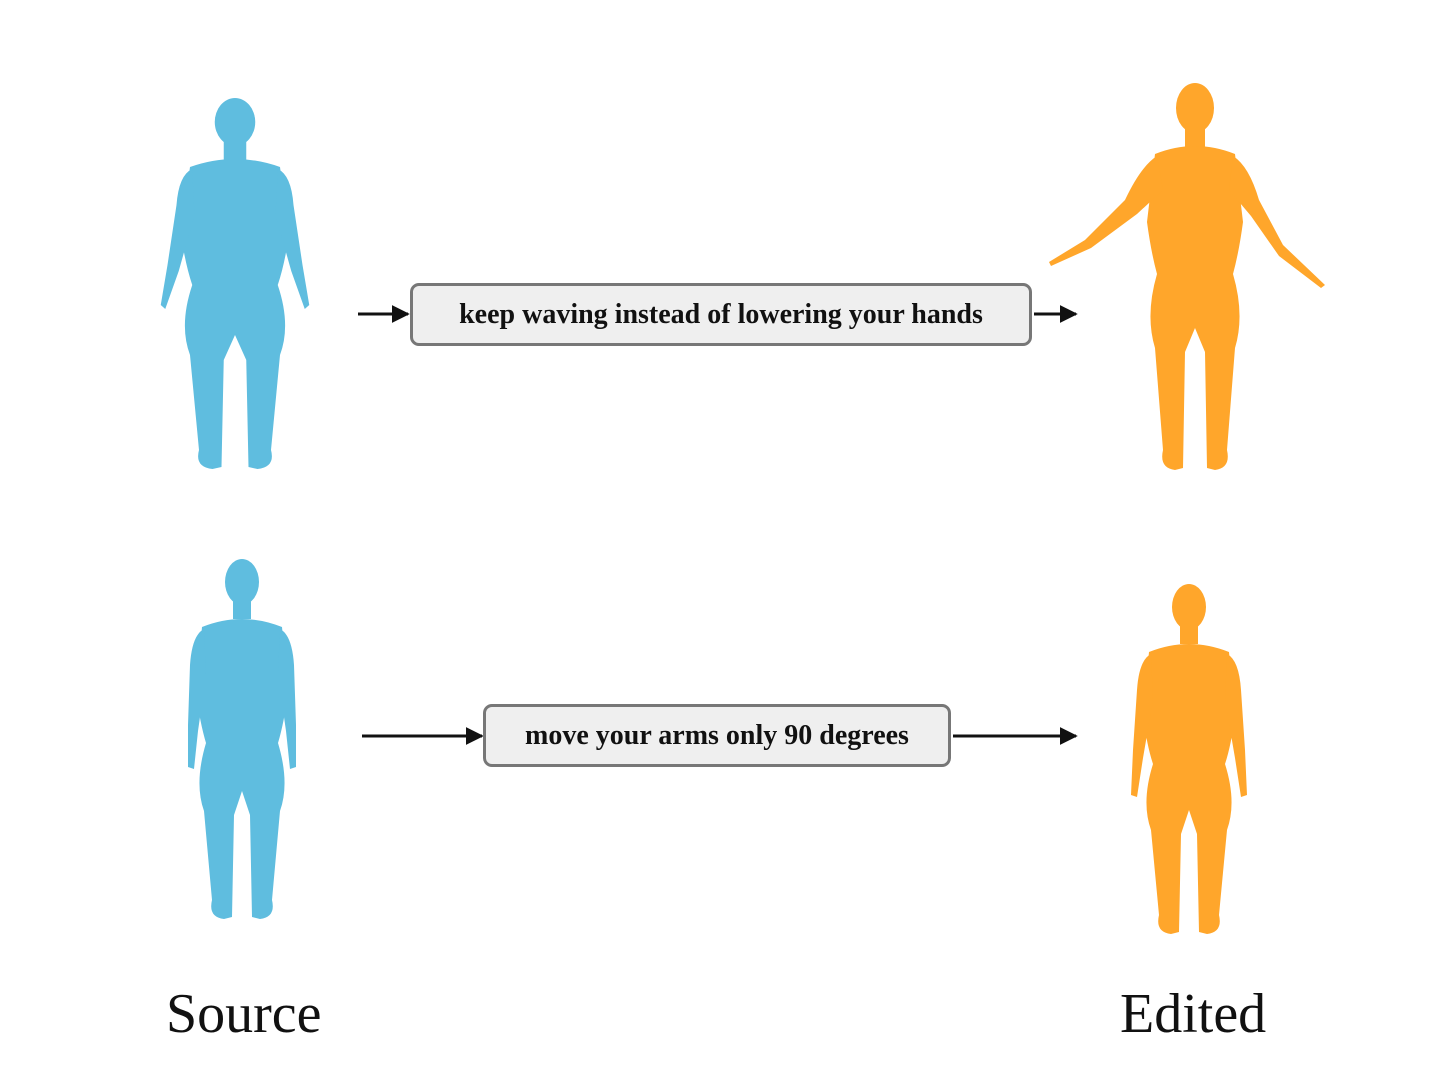  I want to click on edit-prompt-box-row-2: move your arms only 90 degrees, so click(717, 735).